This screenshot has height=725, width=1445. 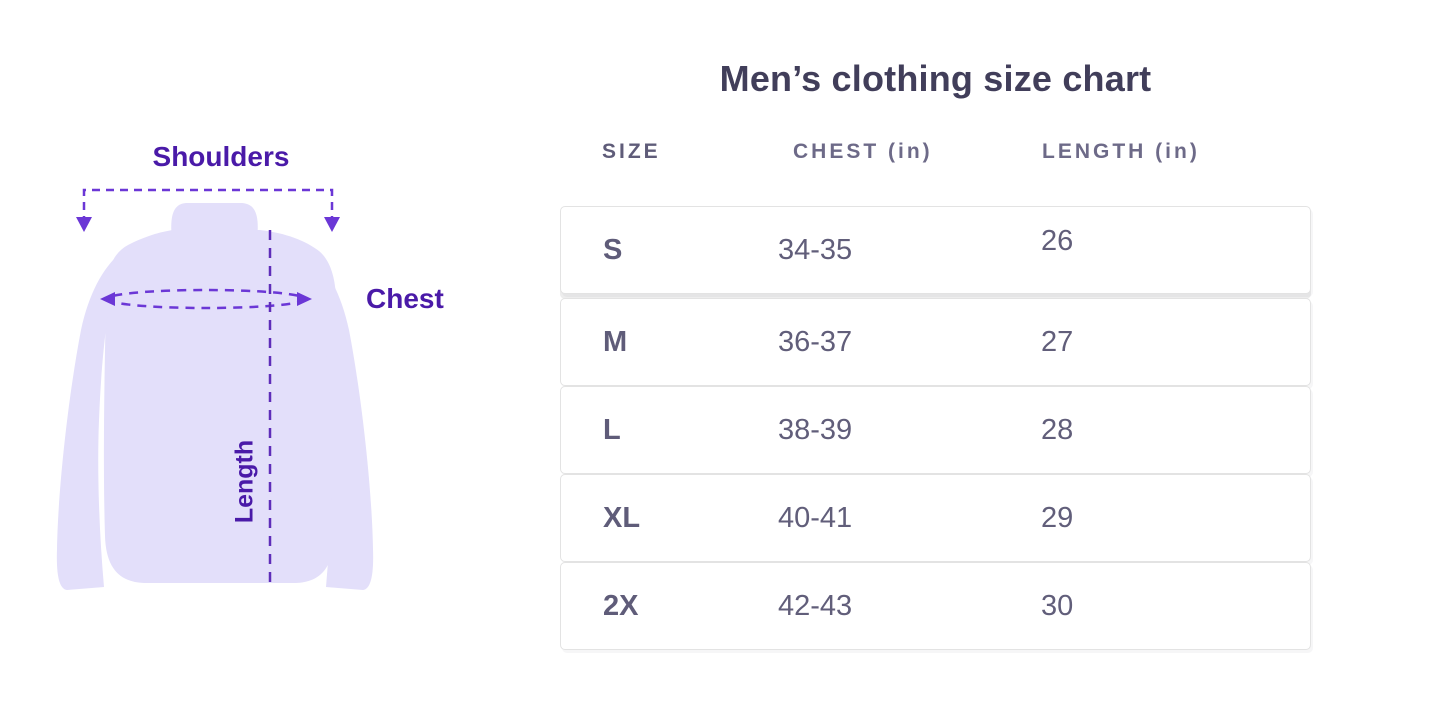 I want to click on length-cell: 29, so click(x=1057, y=517).